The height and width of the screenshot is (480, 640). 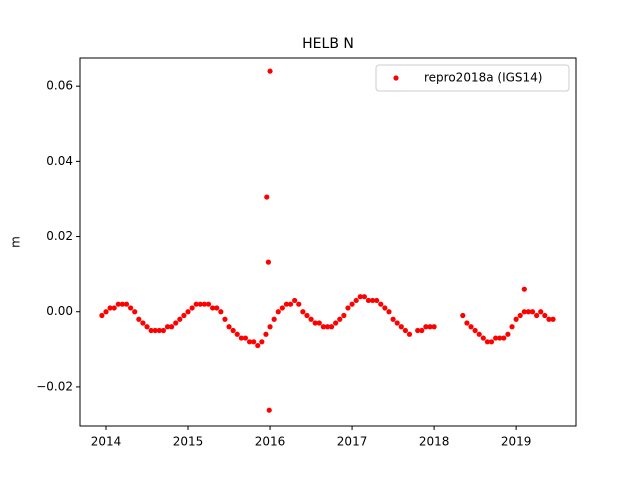 What do you see at coordinates (472, 78) in the screenshot?
I see `legend-box` at bounding box center [472, 78].